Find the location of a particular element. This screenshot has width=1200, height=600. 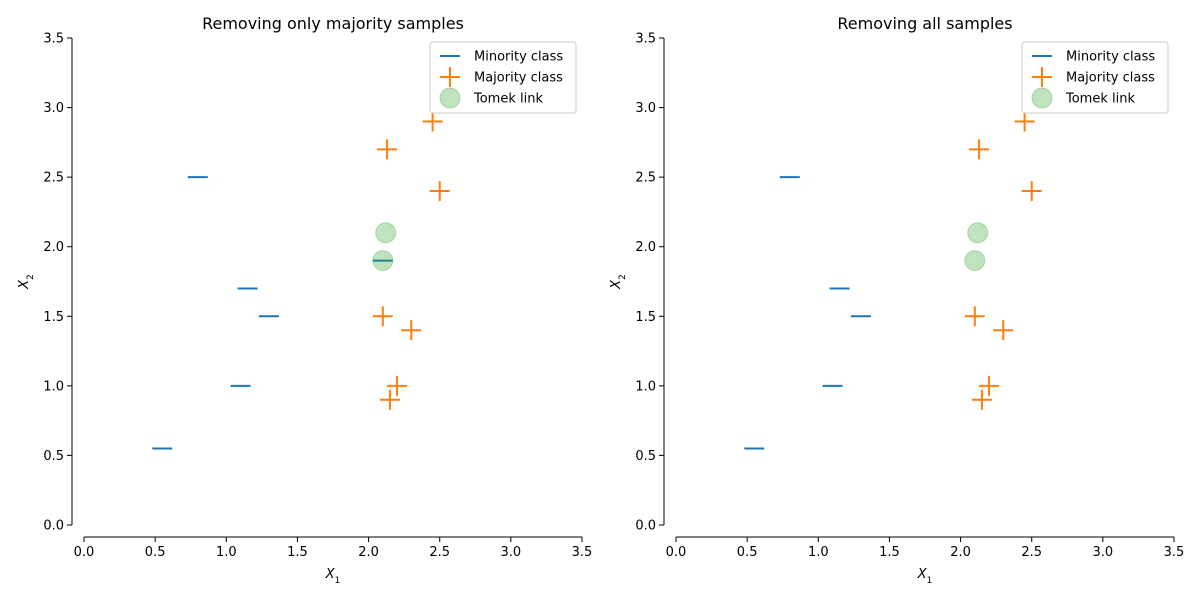

panel-1-x-tick-label: 0.5 is located at coordinates (155, 552).